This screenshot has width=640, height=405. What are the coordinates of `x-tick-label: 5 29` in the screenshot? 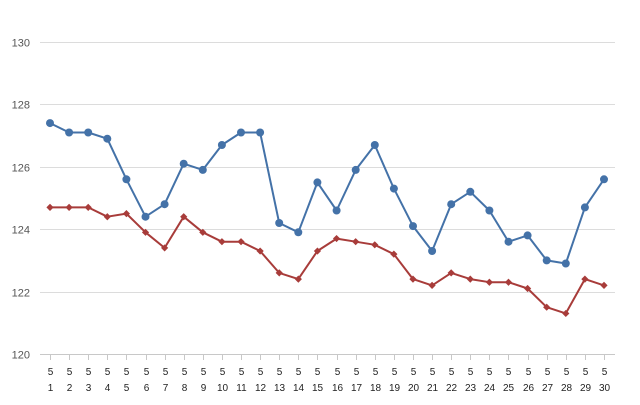 It's located at (586, 380).